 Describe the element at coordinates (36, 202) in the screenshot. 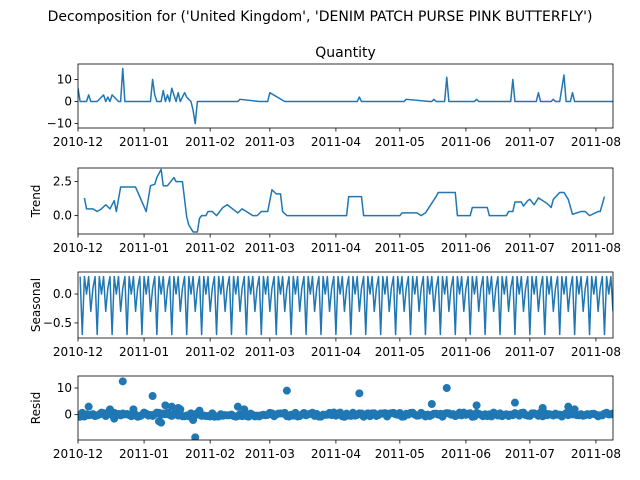

I see `y-axis-label: Trend` at that location.